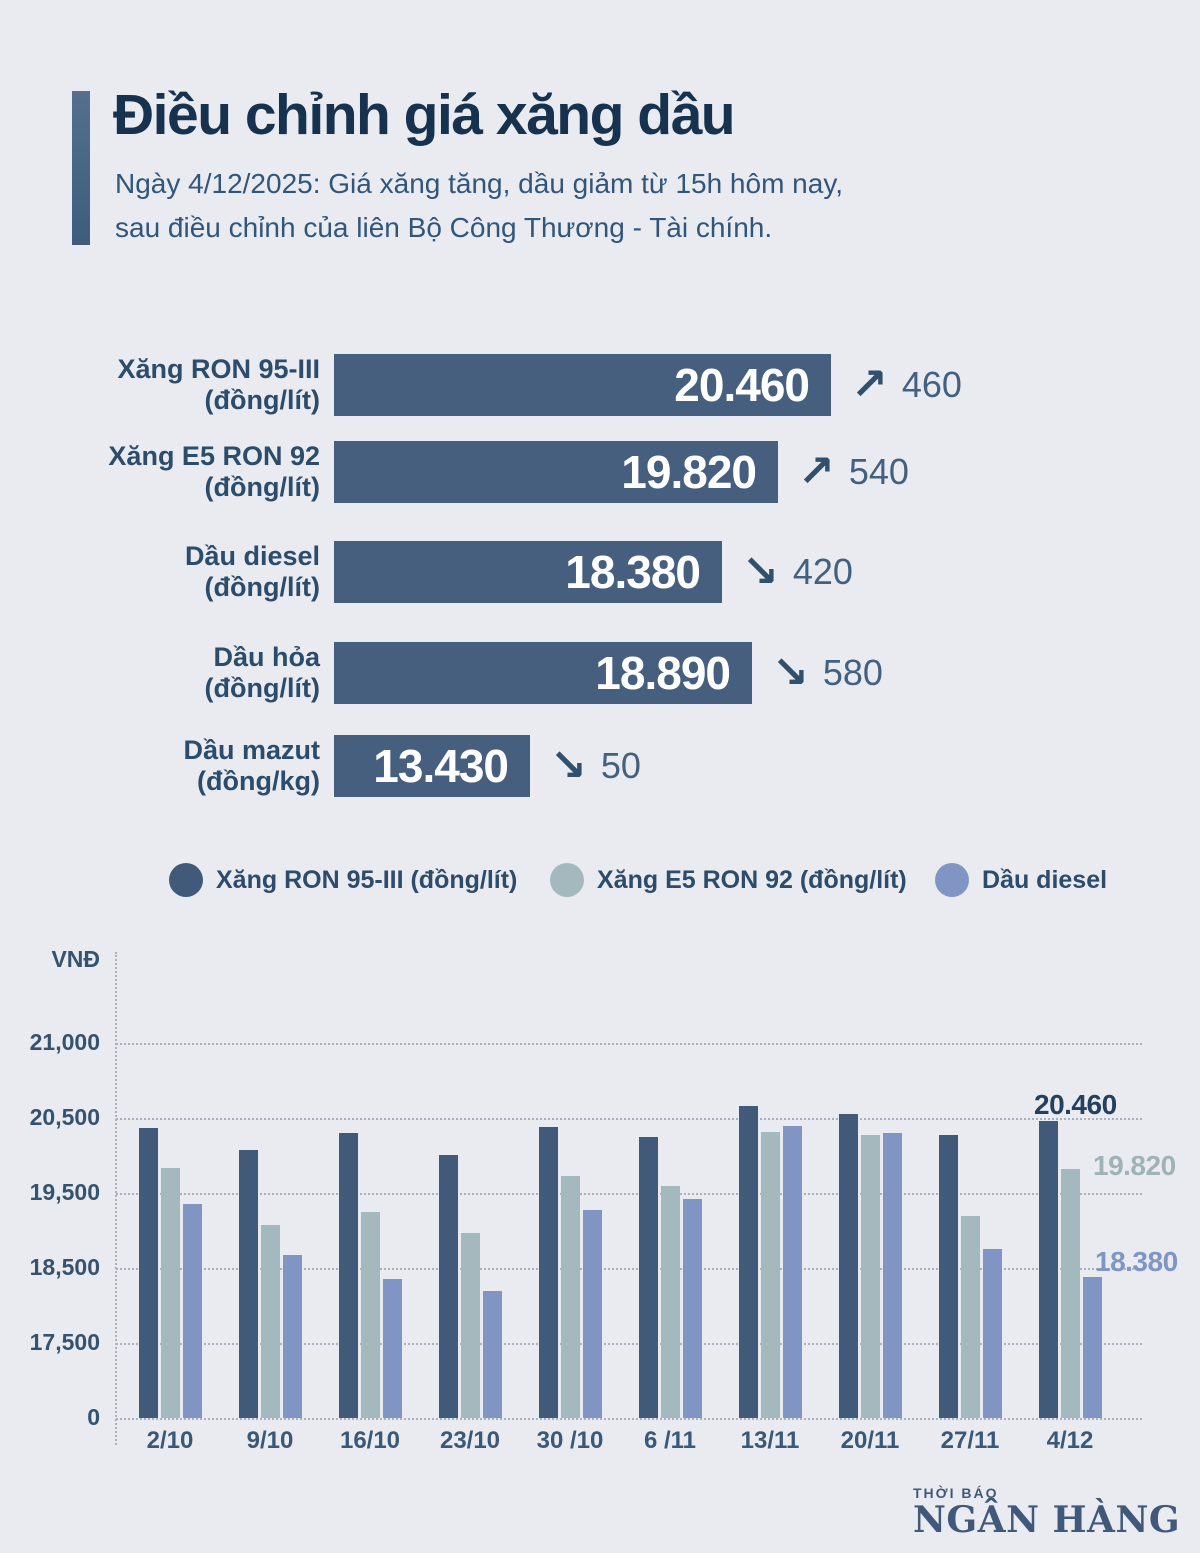 The width and height of the screenshot is (1200, 1553). I want to click on price-row-name: Dầu mazut, so click(251, 750).